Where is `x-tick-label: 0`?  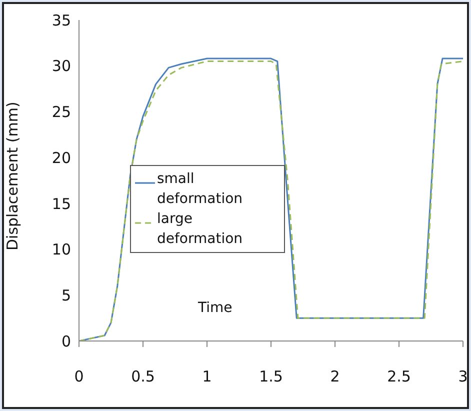 x-tick-label: 0 is located at coordinates (79, 377).